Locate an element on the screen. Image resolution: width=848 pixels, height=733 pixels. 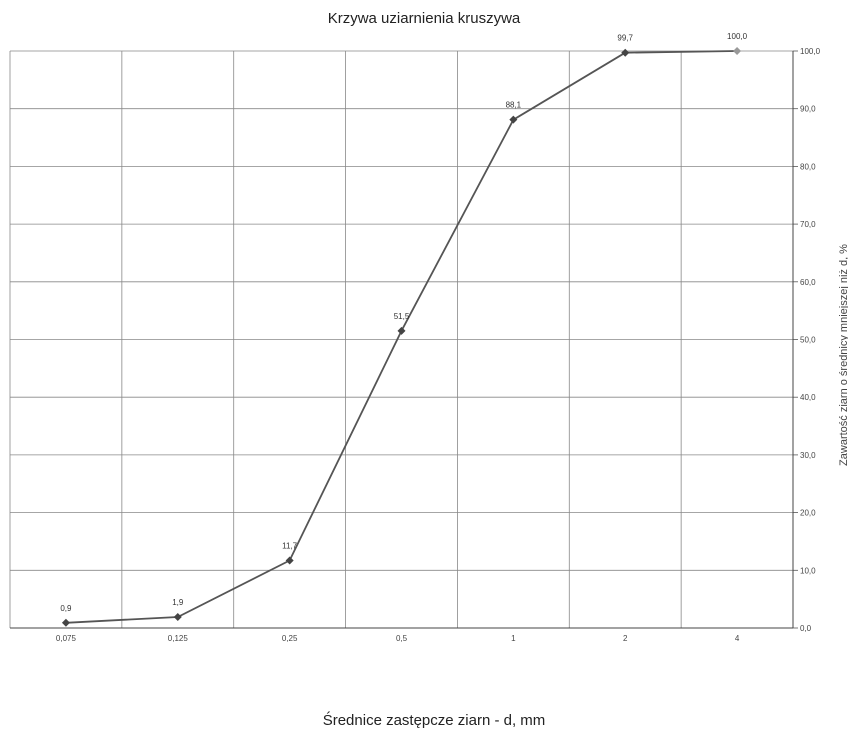
y-tick-label: 100,0 is located at coordinates (810, 51).